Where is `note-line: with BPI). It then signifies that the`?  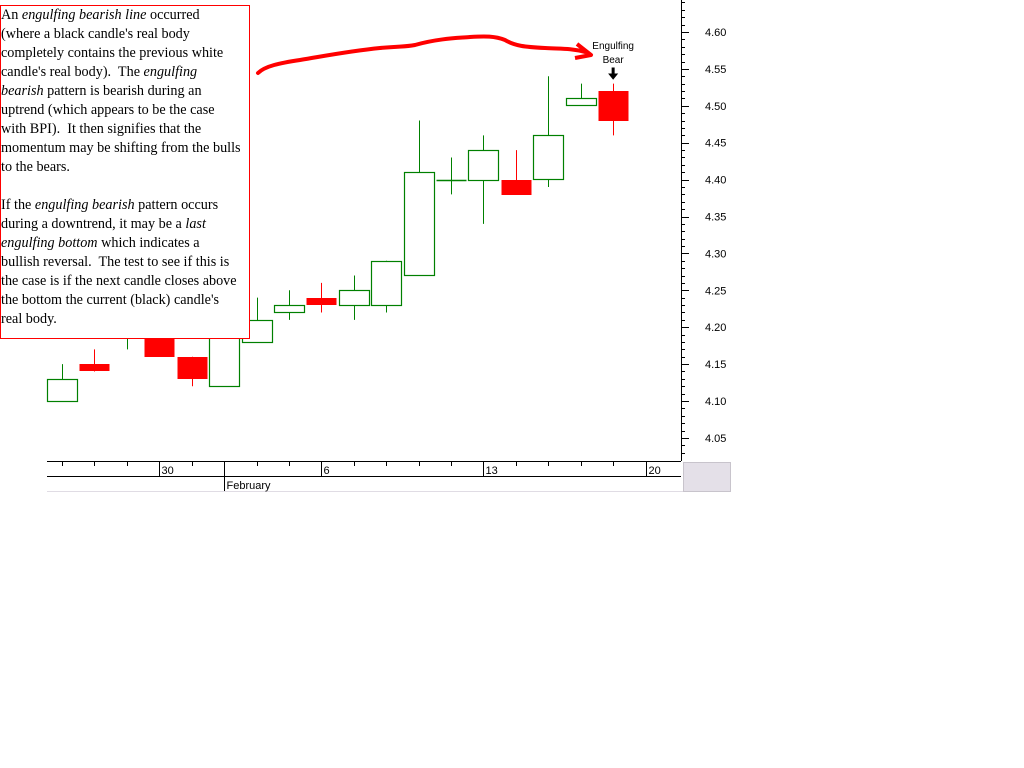 note-line: with BPI). It then signifies that the is located at coordinates (125, 129).